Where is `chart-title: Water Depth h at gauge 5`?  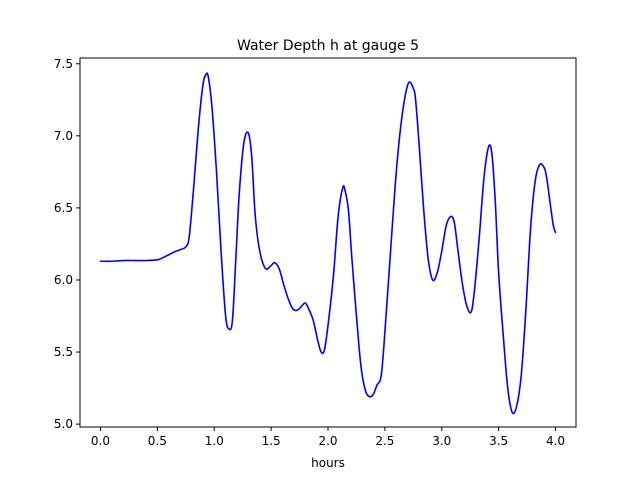
chart-title: Water Depth h at gauge 5 is located at coordinates (328, 46).